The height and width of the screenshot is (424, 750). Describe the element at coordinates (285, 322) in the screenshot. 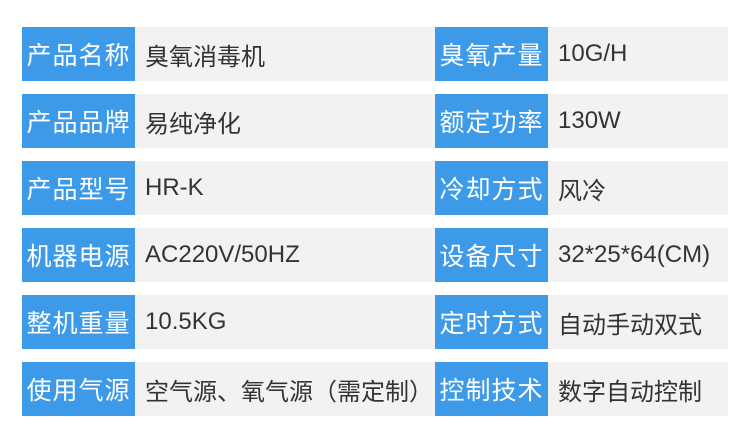

I see `spec-value-machine-weight: 10.5KG` at that location.